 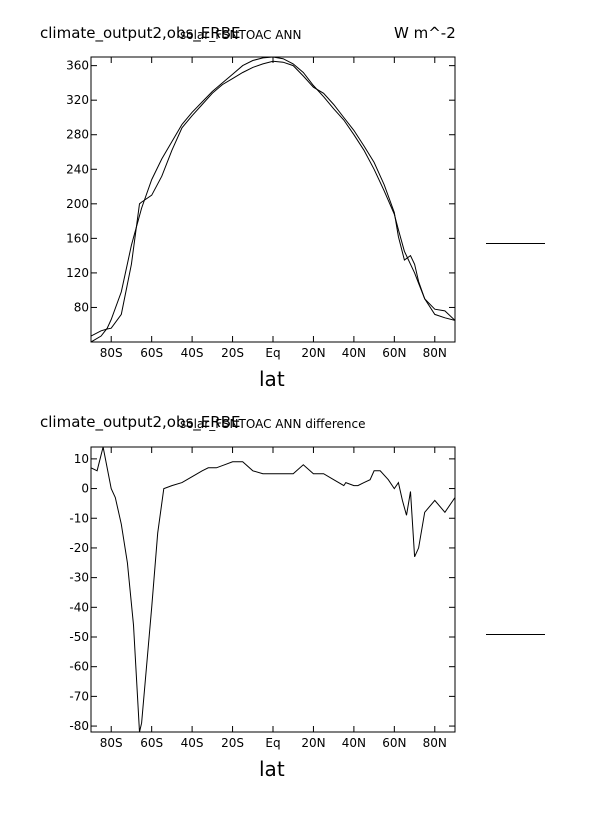 I want to click on top-chart-x-tick-label: 20S, so click(x=232, y=353).